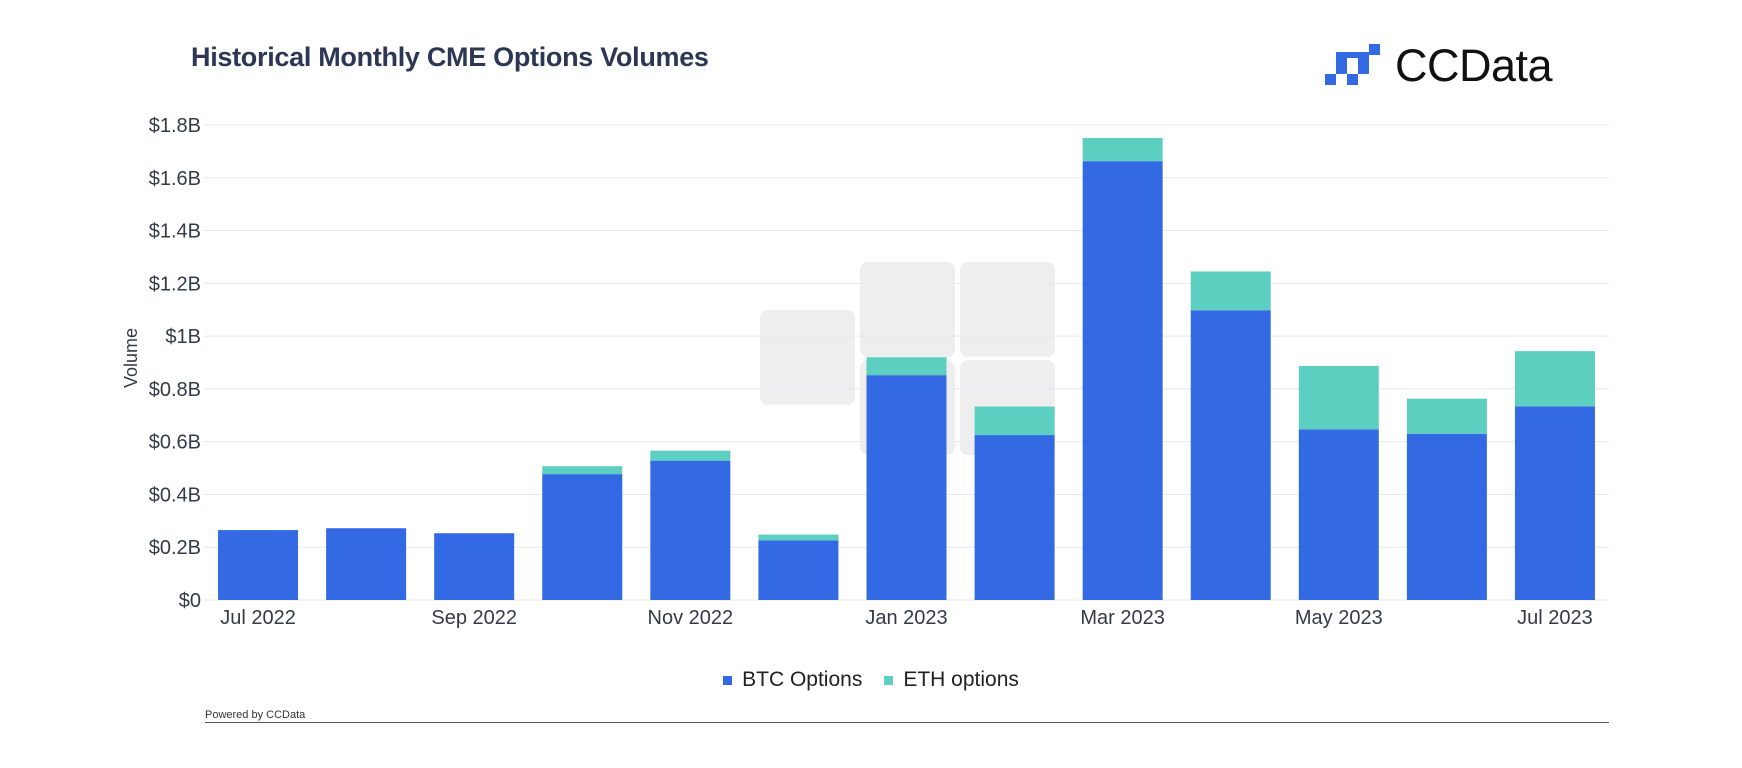 The image size is (1742, 768). I want to click on bar-btc-sep-2022, so click(474, 566).